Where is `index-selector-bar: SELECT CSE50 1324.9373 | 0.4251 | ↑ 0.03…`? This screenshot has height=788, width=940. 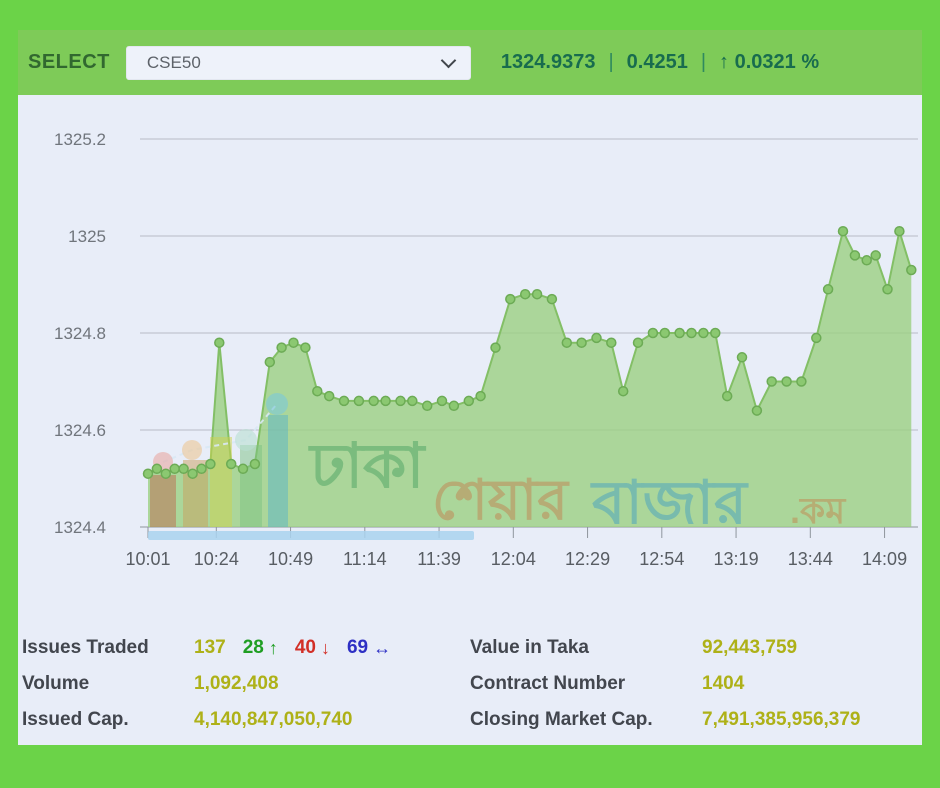 index-selector-bar: SELECT CSE50 1324.9373 | 0.4251 | ↑ 0.03… is located at coordinates (470, 62).